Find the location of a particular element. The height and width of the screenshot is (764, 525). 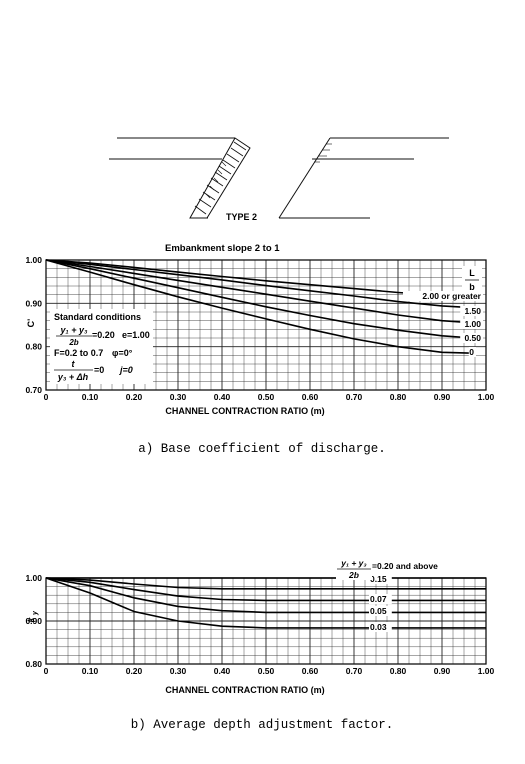

series-label: 0.05 is located at coordinates (378, 611).